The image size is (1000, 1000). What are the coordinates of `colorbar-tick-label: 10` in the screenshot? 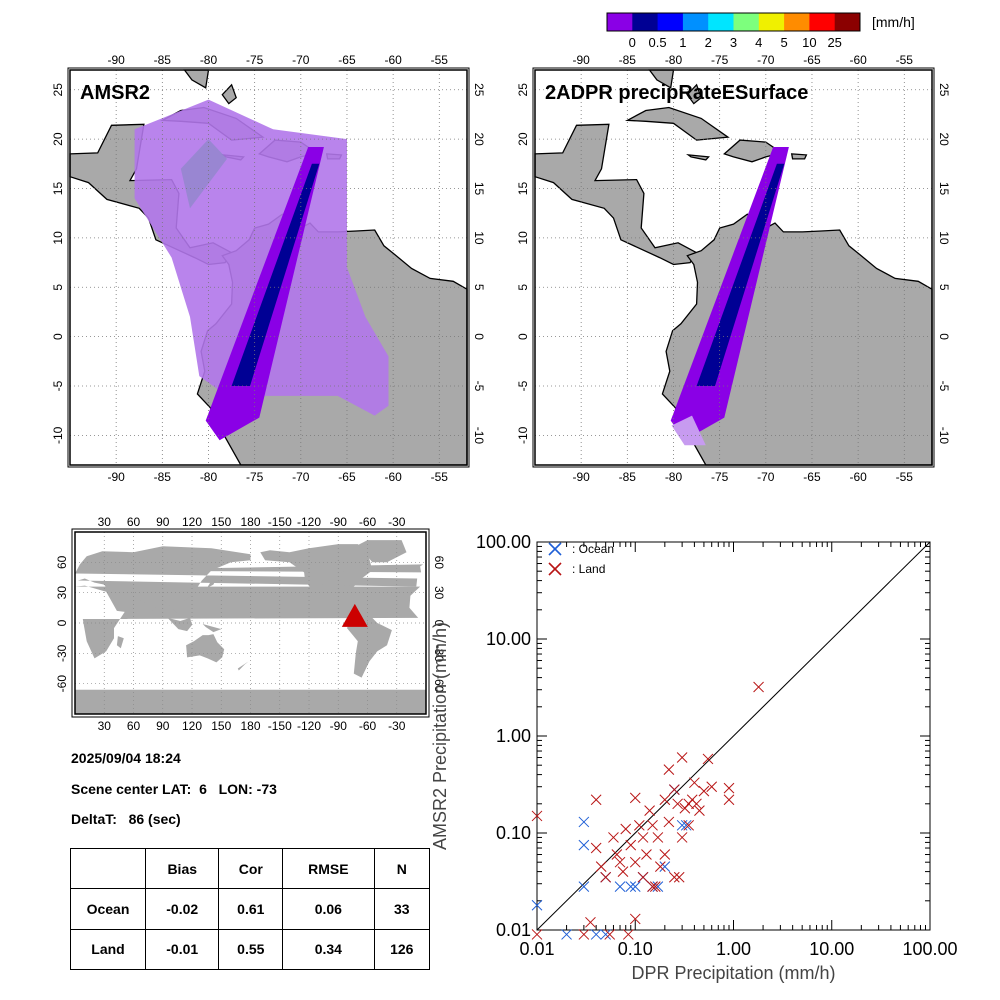 It's located at (809, 42).